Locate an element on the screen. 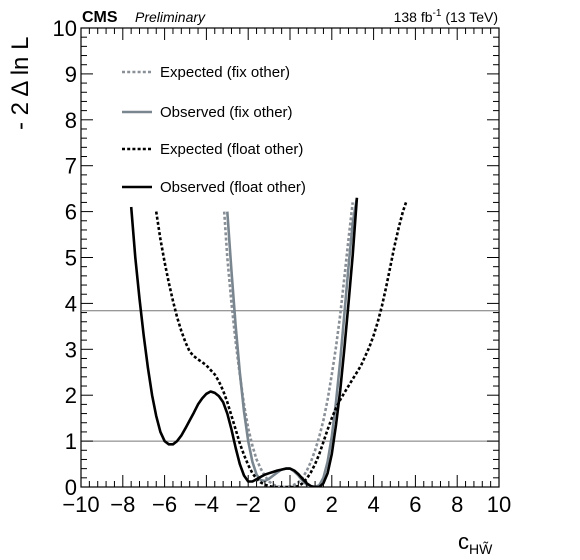  y-tick-label: 7 is located at coordinates (71, 166).